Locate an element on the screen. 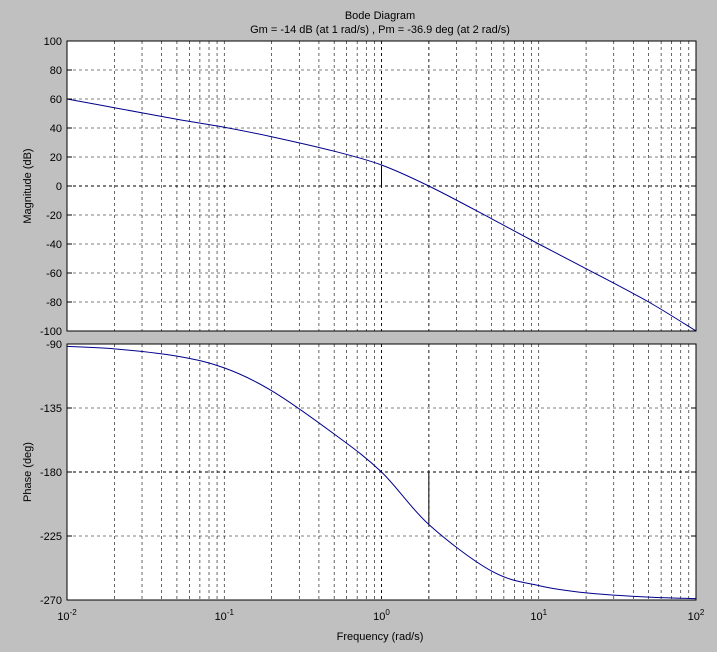 This screenshot has width=717, height=652. phase-ylabel: Phase (deg) is located at coordinates (28, 472).